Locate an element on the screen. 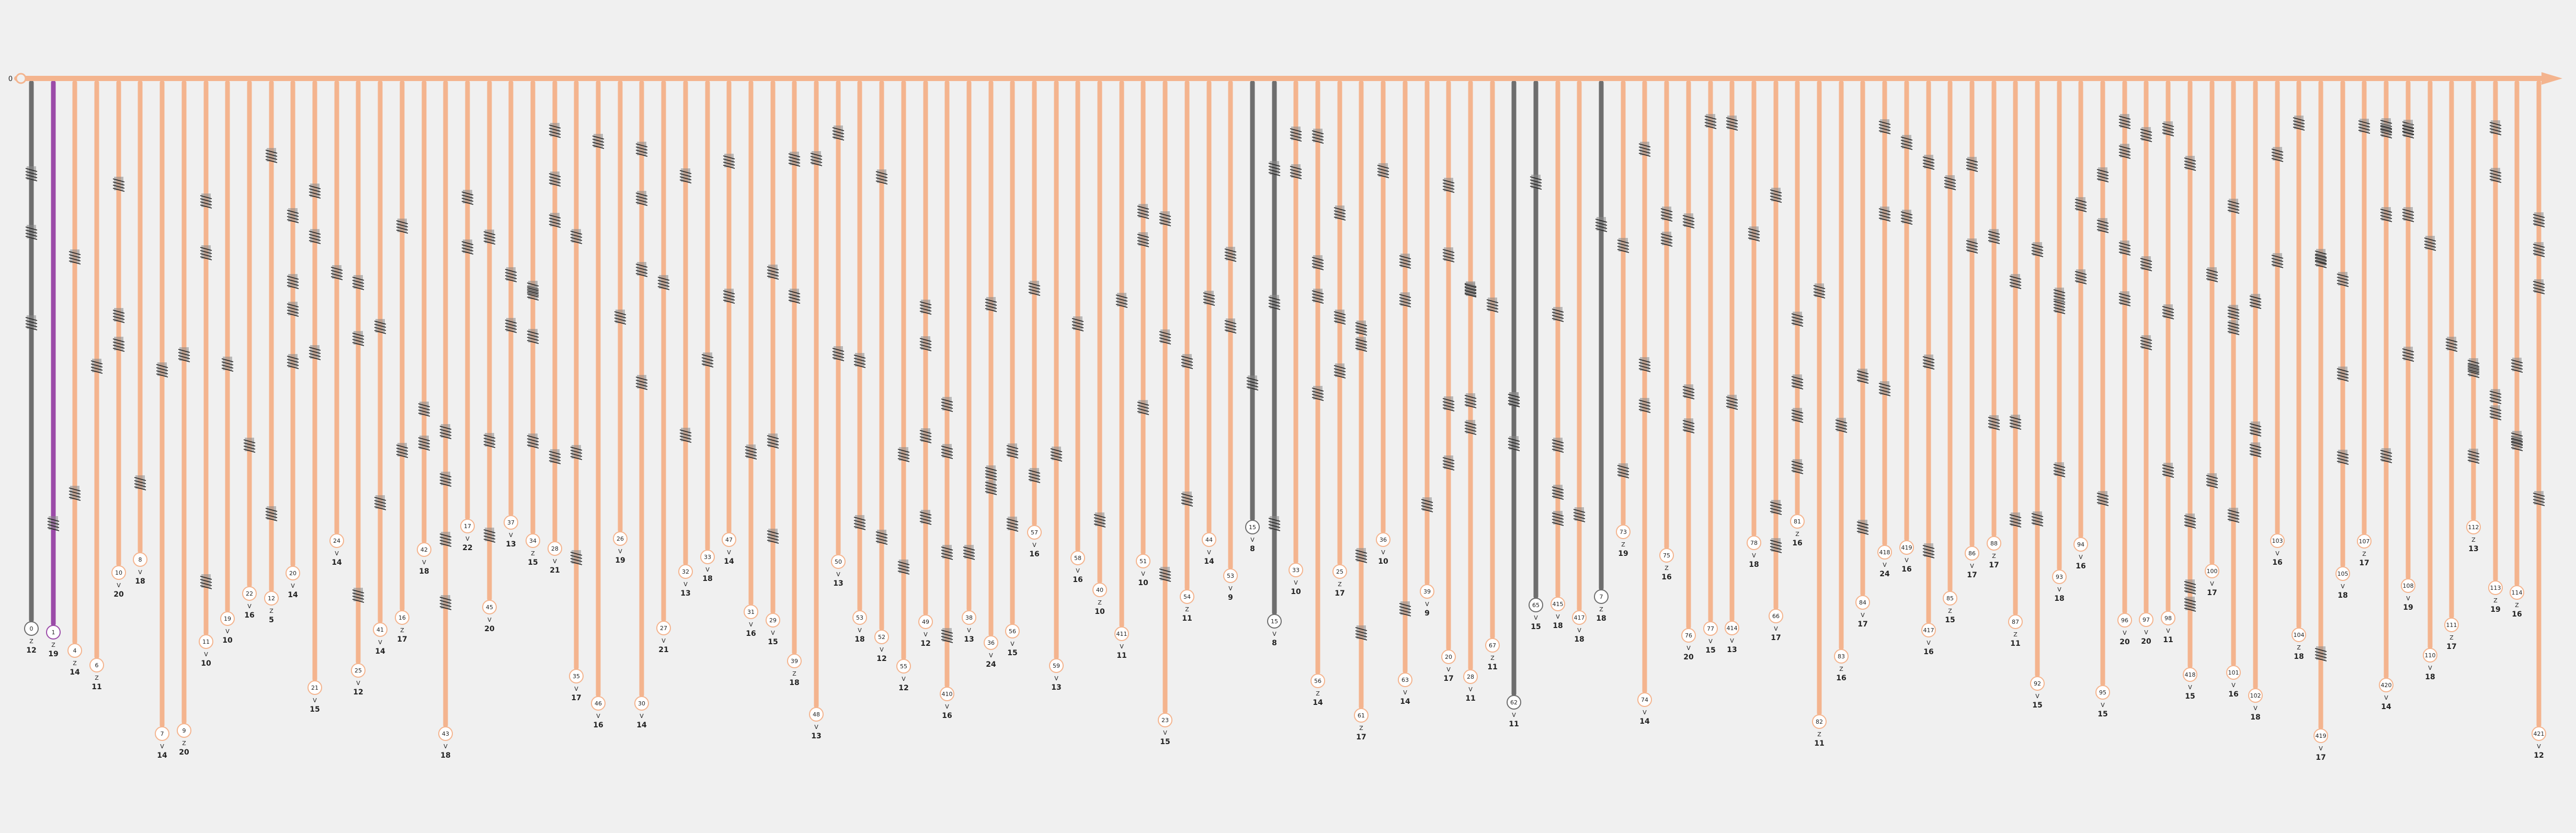 This screenshot has height=833, width=2576. branch: 34 Z15 is located at coordinates (533, 323).